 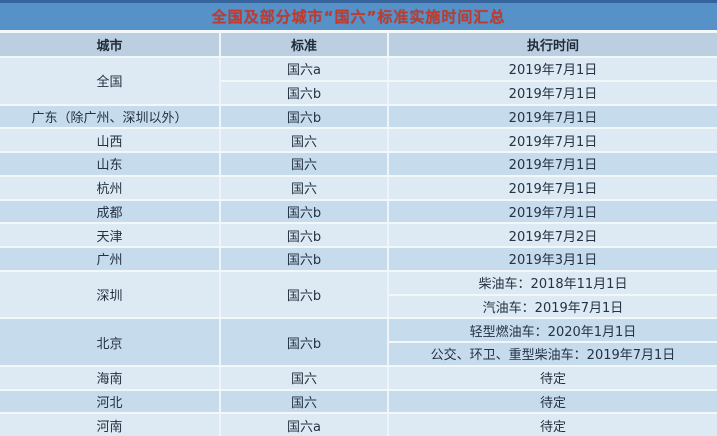 I want to click on table-row: 北京 国六b 轻型燃油车：2020年1月1日, so click(x=358, y=342).